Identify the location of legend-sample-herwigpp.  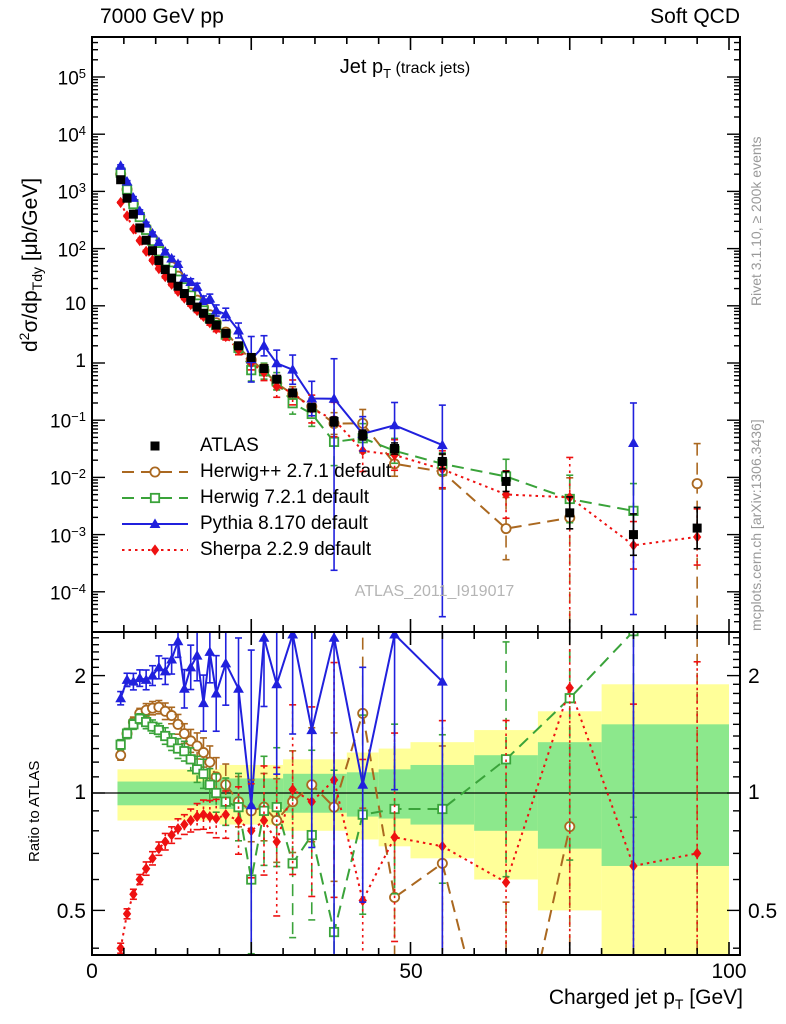
(155, 472).